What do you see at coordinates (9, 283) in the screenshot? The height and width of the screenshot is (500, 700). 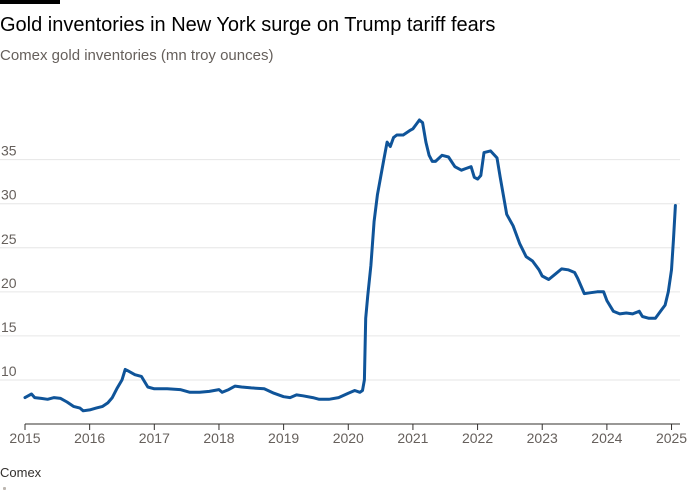 I see `y-tick-label: 20` at bounding box center [9, 283].